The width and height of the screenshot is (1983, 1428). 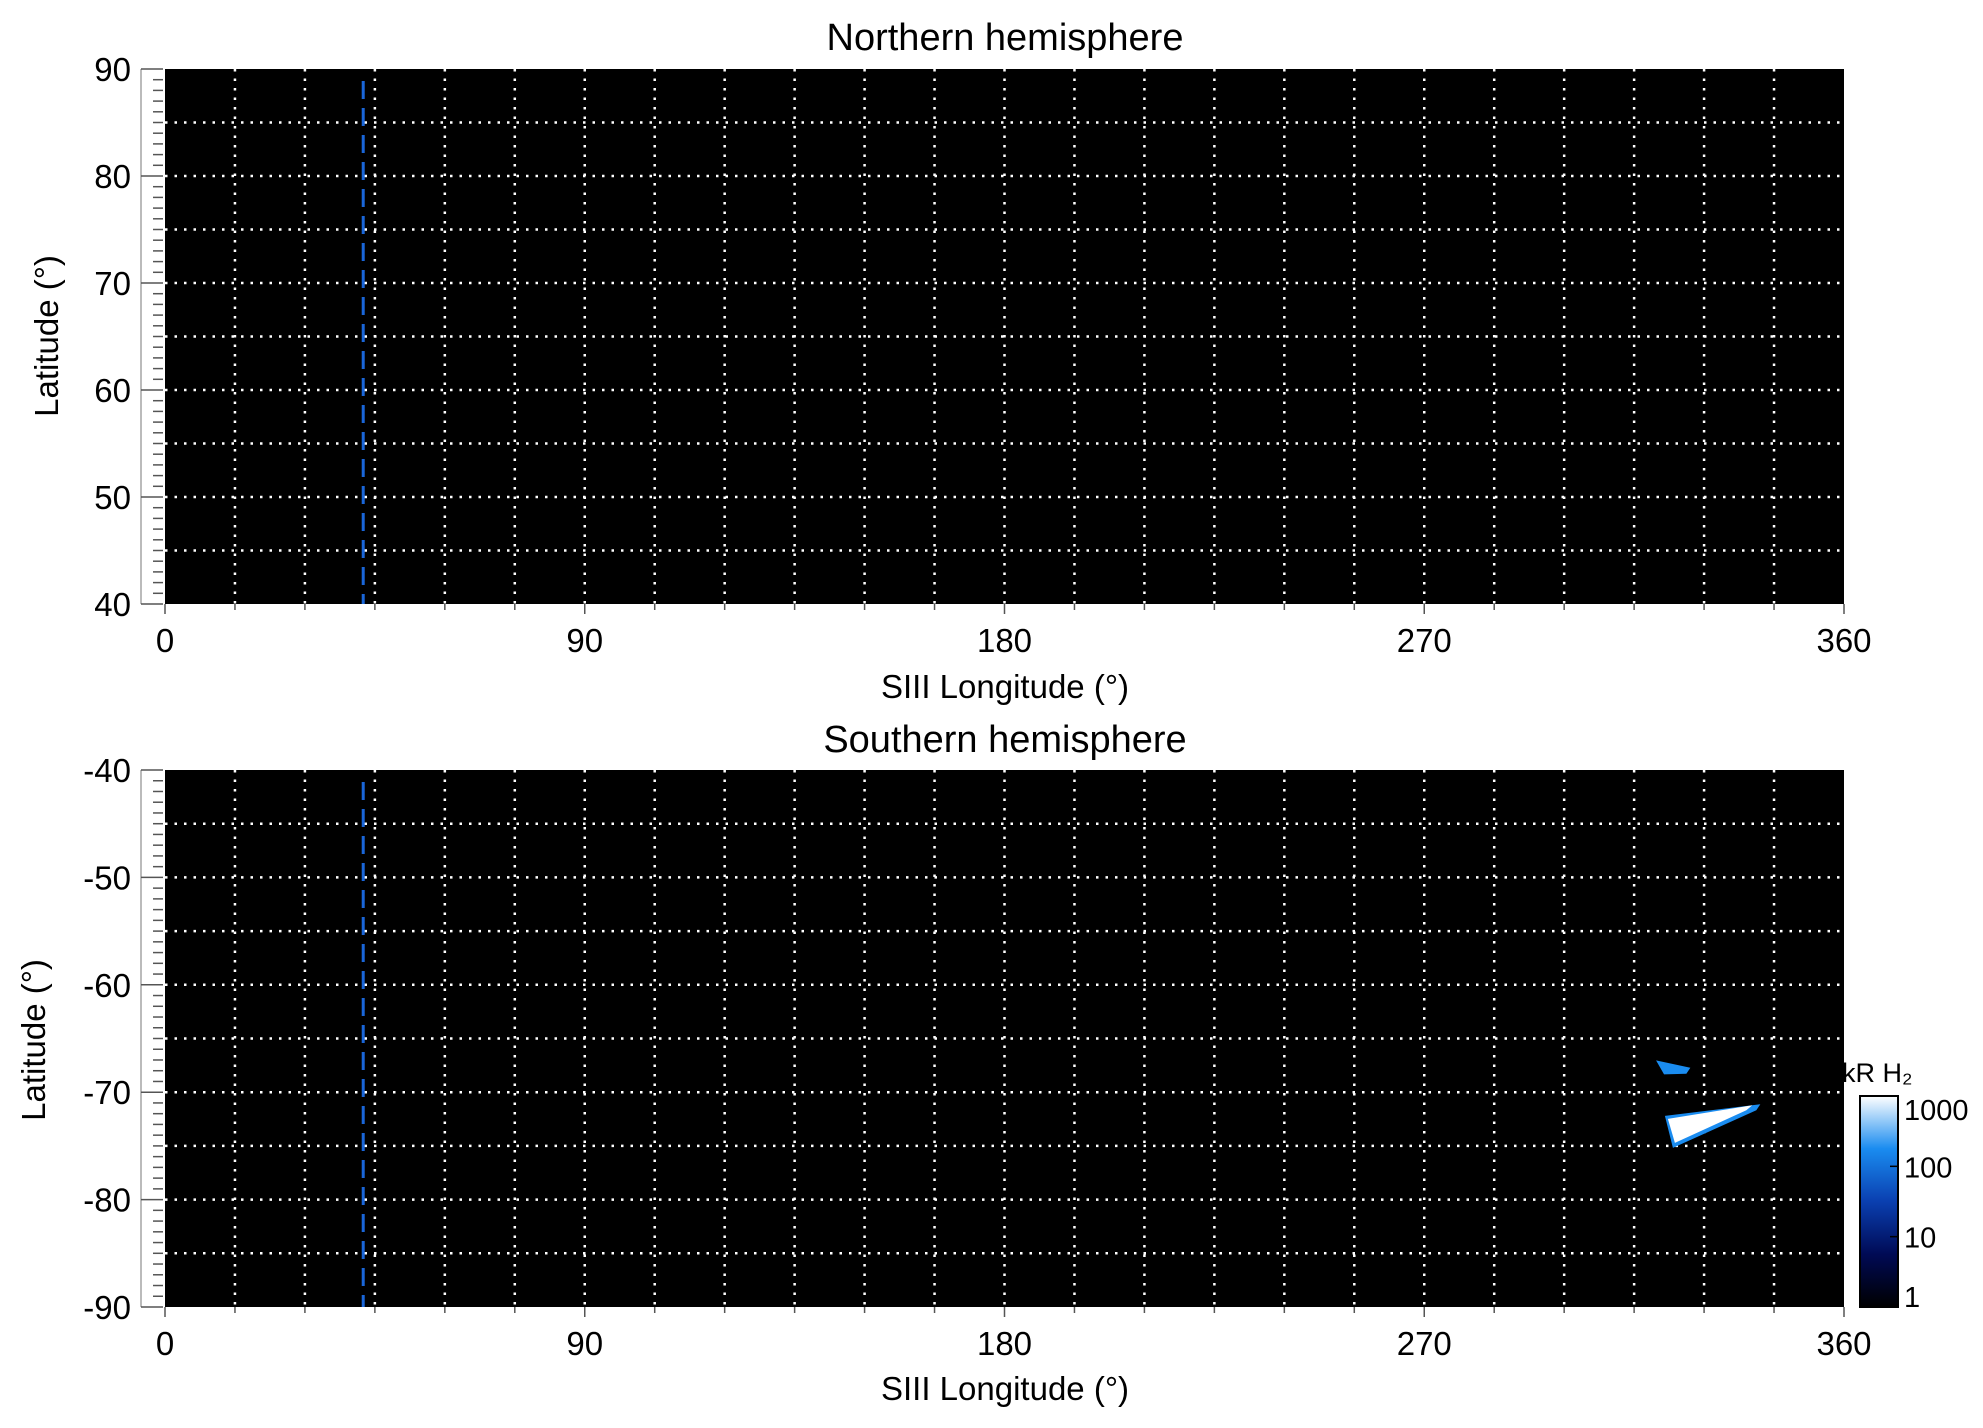 I want to click on panel-title: Northern hemisphere, so click(x=1005, y=38).